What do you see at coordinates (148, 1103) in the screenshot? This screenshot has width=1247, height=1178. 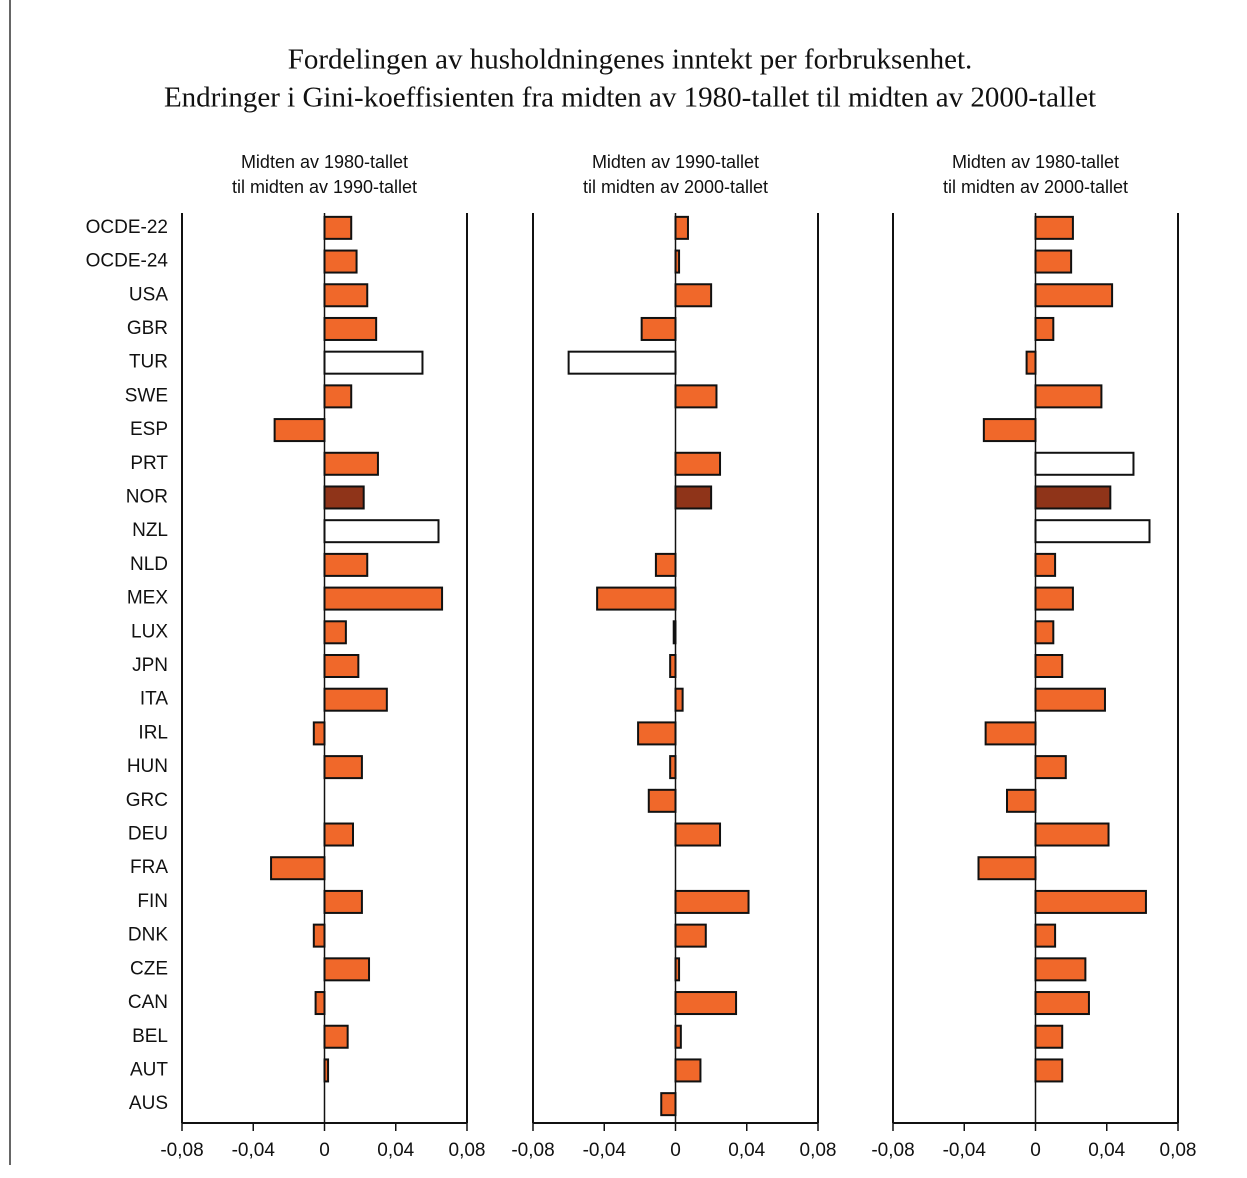 I see `category-label: AUS` at bounding box center [148, 1103].